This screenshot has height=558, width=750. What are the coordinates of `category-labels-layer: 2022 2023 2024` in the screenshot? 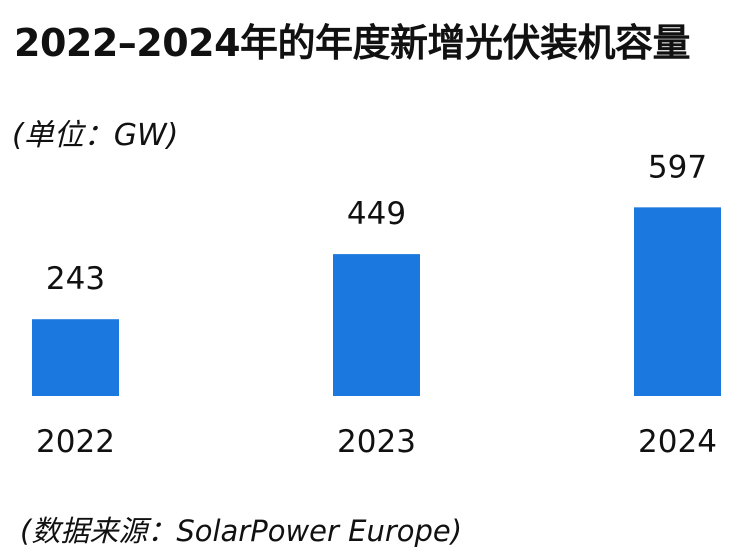 It's located at (376, 442).